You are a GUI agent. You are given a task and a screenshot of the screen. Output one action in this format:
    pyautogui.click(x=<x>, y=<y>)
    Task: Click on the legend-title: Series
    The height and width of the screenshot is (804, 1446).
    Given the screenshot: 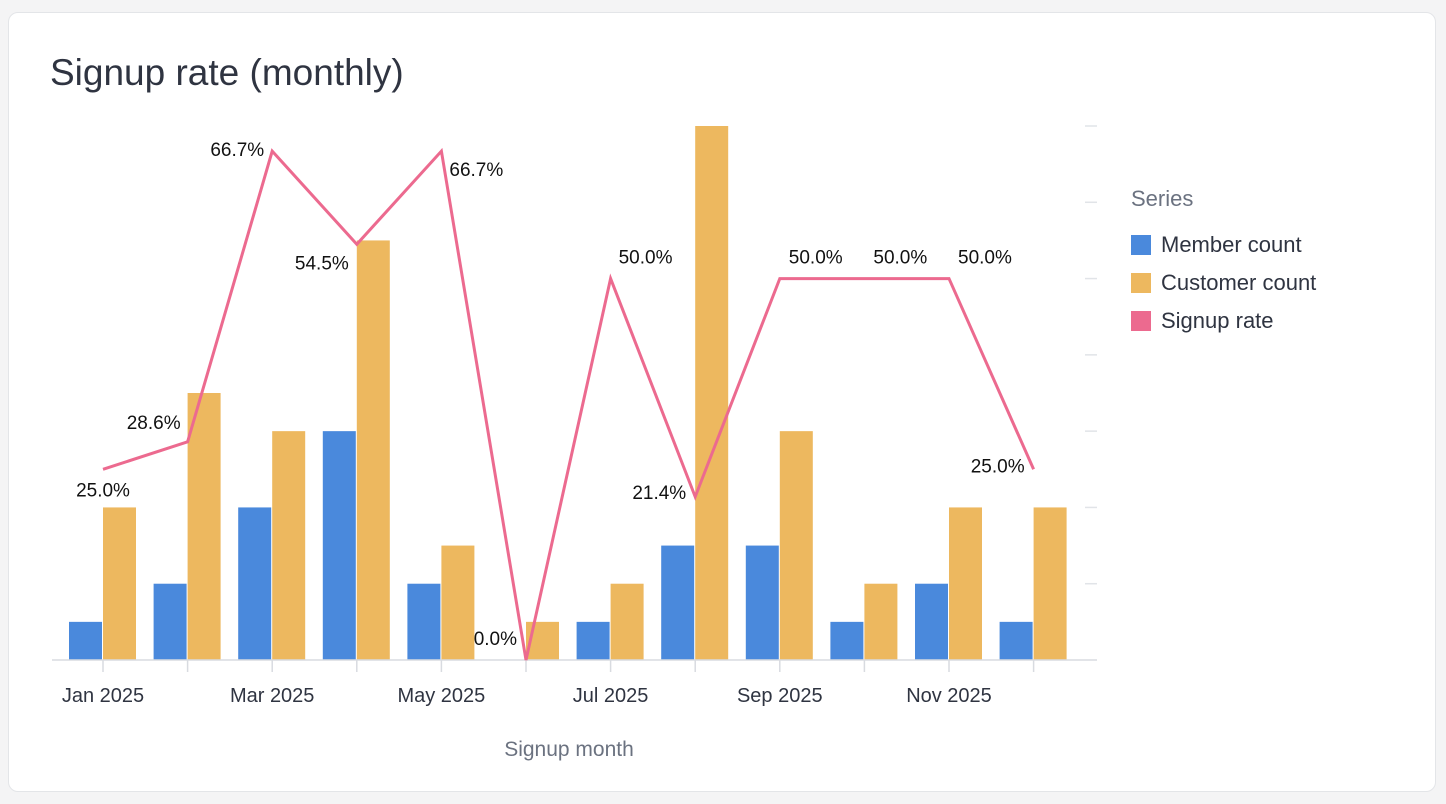 What is the action you would take?
    pyautogui.click(x=1162, y=198)
    